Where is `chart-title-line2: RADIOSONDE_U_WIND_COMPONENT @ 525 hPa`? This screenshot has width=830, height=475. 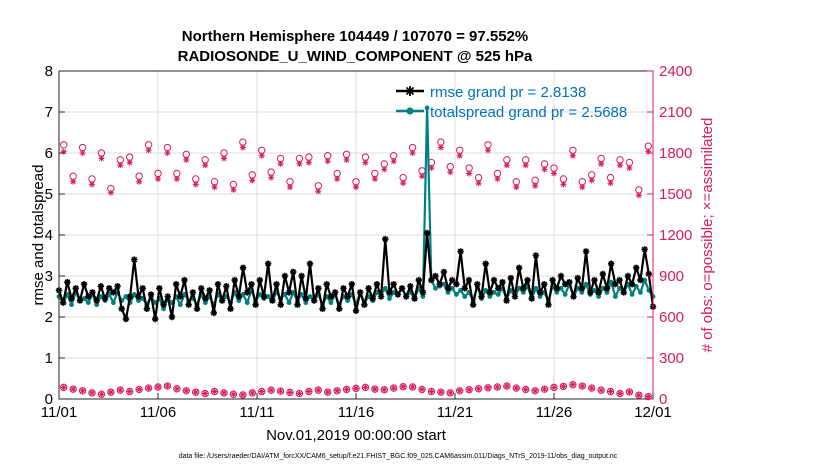 chart-title-line2: RADIOSONDE_U_WIND_COMPONENT @ 525 hPa is located at coordinates (355, 56).